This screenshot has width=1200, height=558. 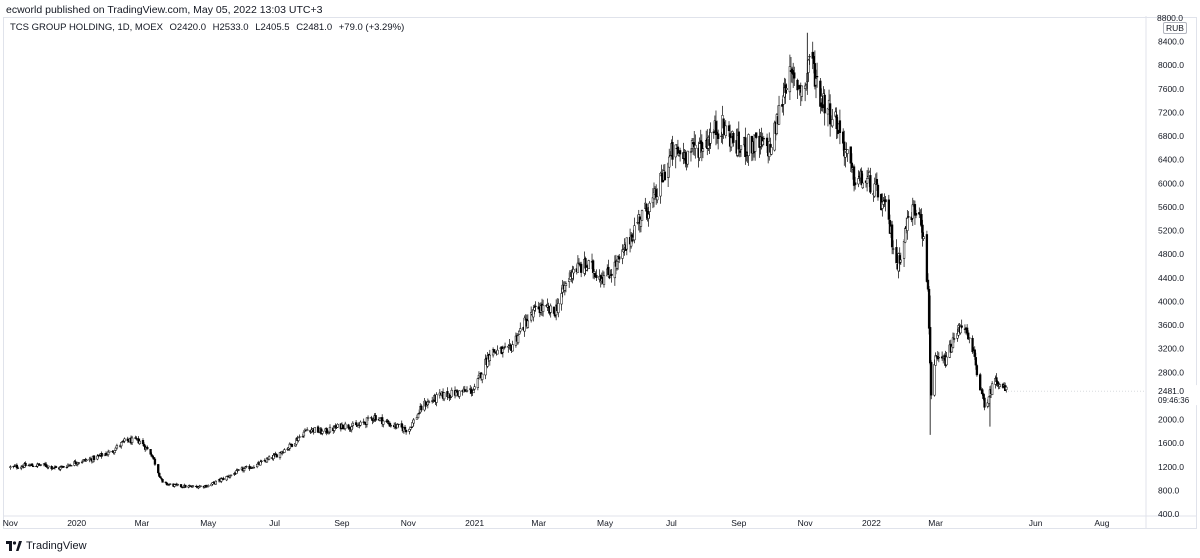 I want to click on y-tick-label: 7600.0, so click(x=1171, y=89).